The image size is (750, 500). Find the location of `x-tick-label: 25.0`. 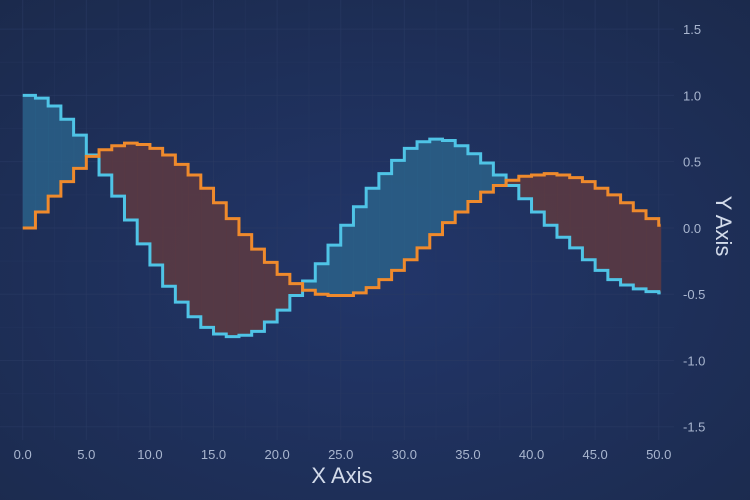

x-tick-label: 25.0 is located at coordinates (340, 454).